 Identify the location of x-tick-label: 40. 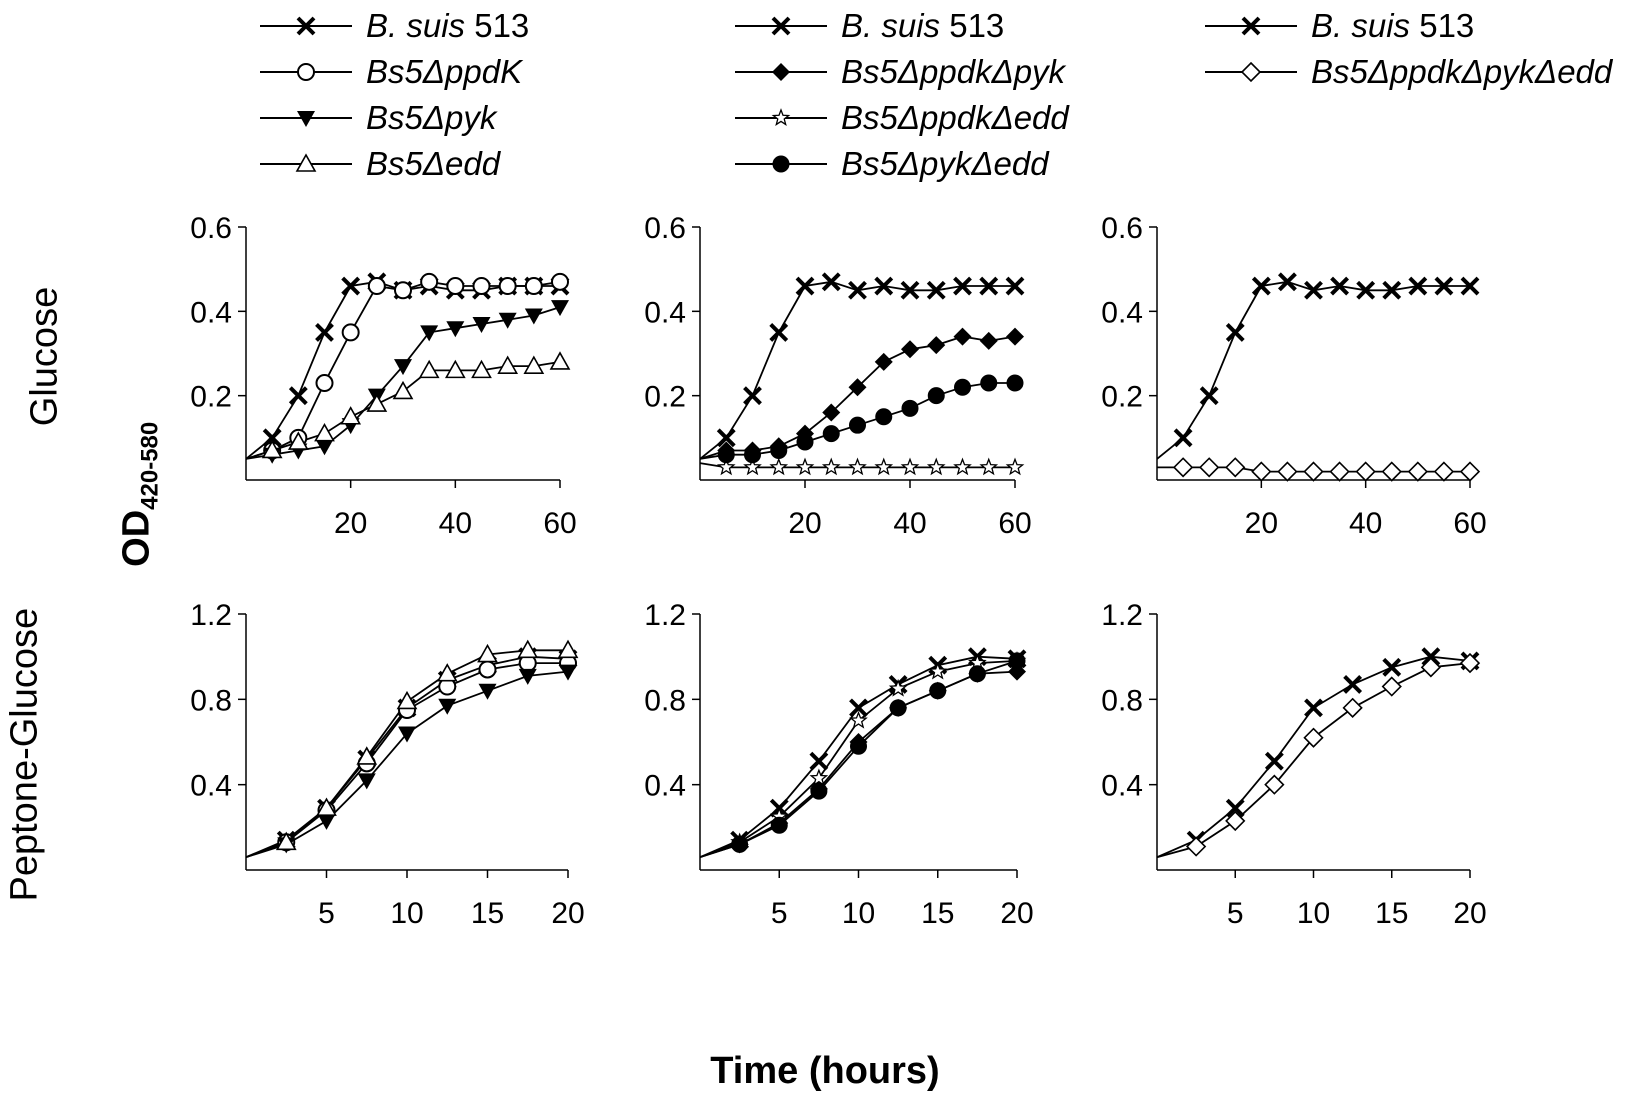
(909, 523).